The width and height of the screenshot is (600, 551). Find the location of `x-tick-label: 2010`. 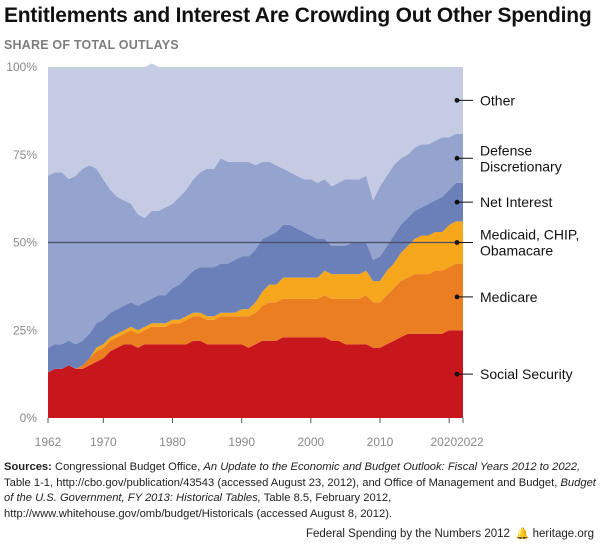

x-tick-label: 2010 is located at coordinates (380, 442).